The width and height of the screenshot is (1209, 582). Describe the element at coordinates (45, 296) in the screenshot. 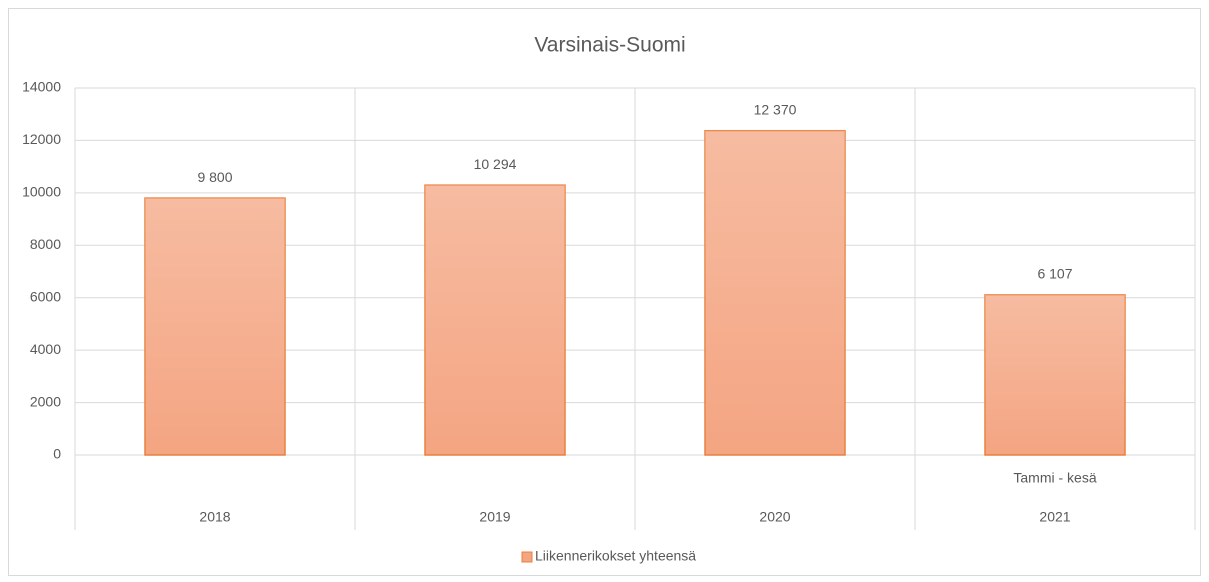

I see `y-tick-label: 6000` at that location.